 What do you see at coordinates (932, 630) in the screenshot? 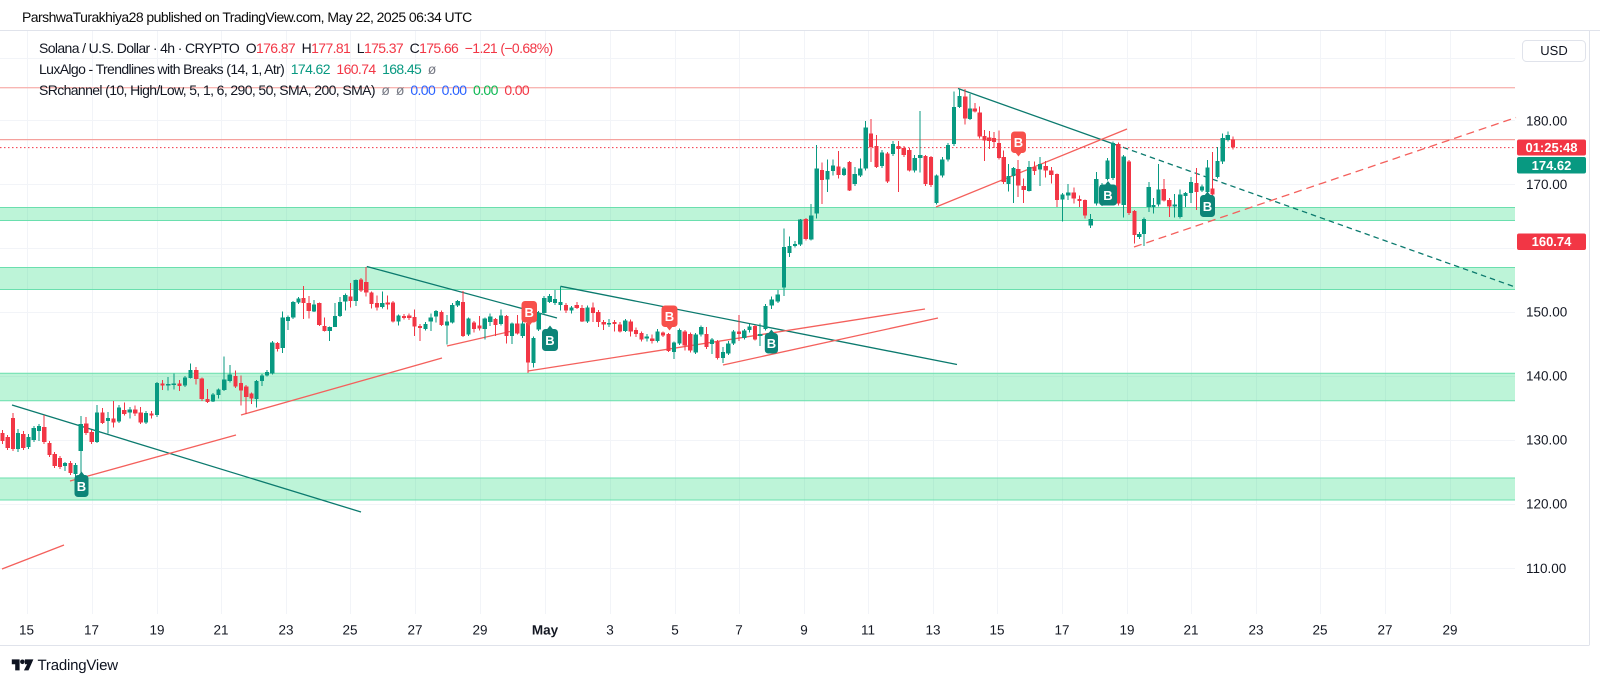
I see `svg-text: 13` at bounding box center [932, 630].